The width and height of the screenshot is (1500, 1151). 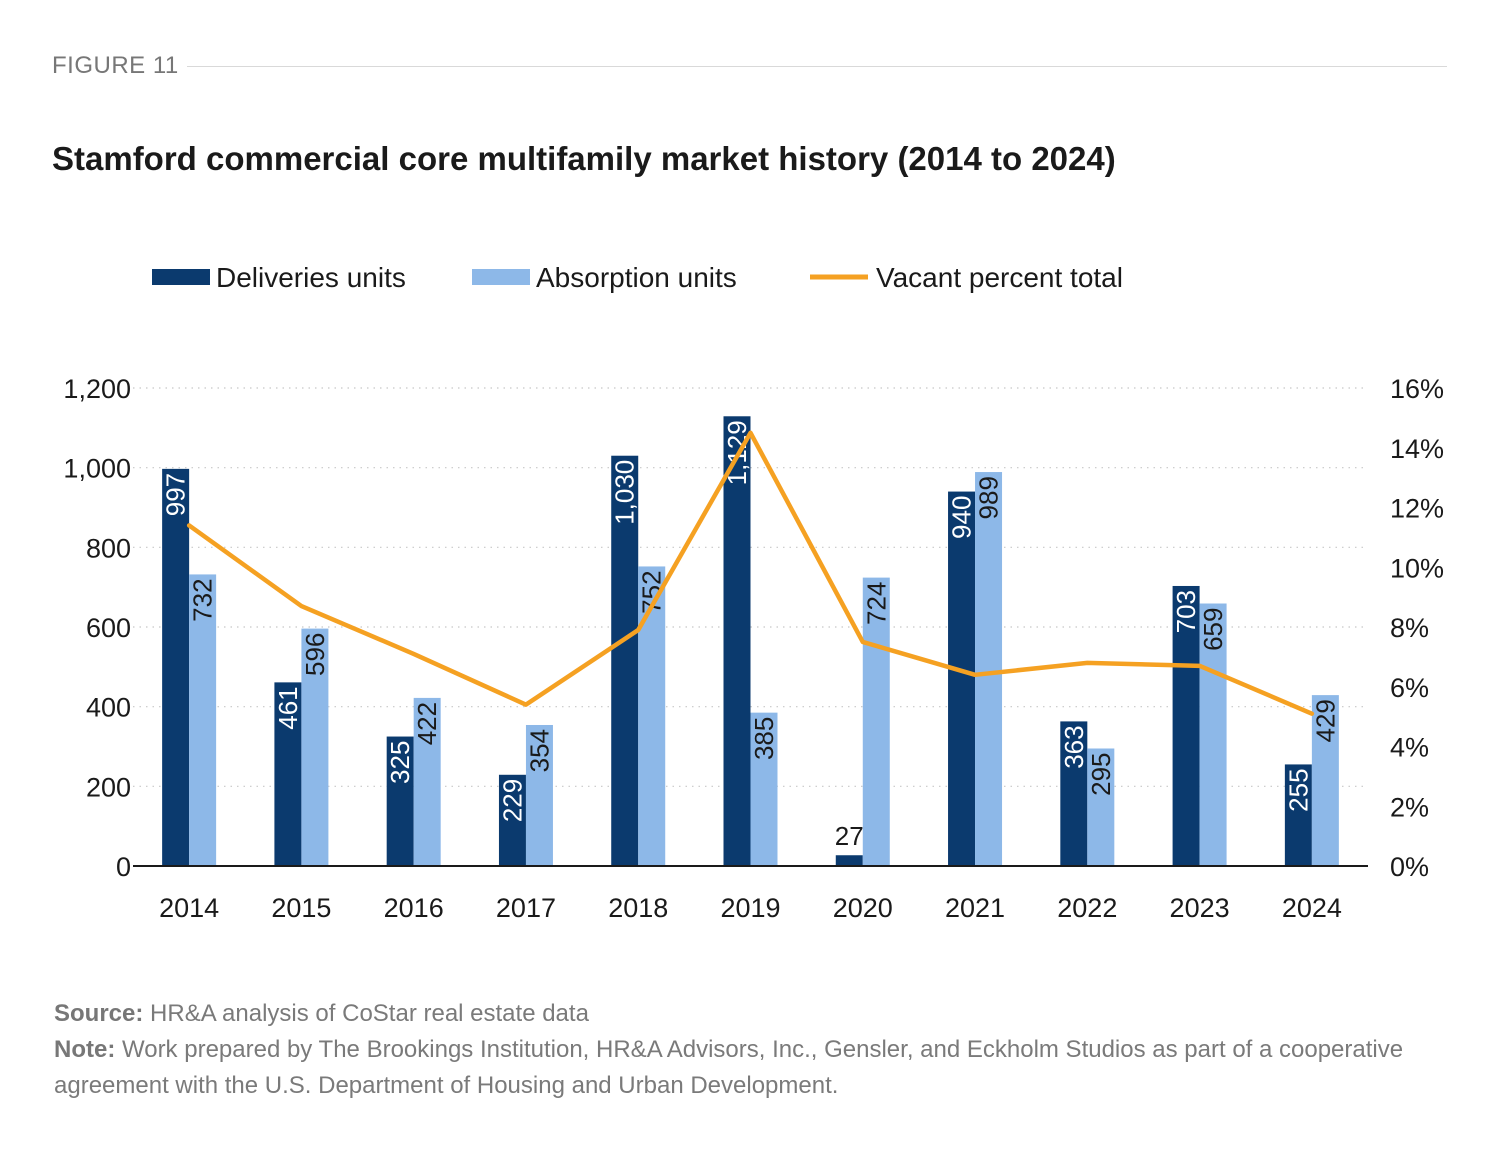 What do you see at coordinates (501, 277) in the screenshot?
I see `legend-swatch-absorption` at bounding box center [501, 277].